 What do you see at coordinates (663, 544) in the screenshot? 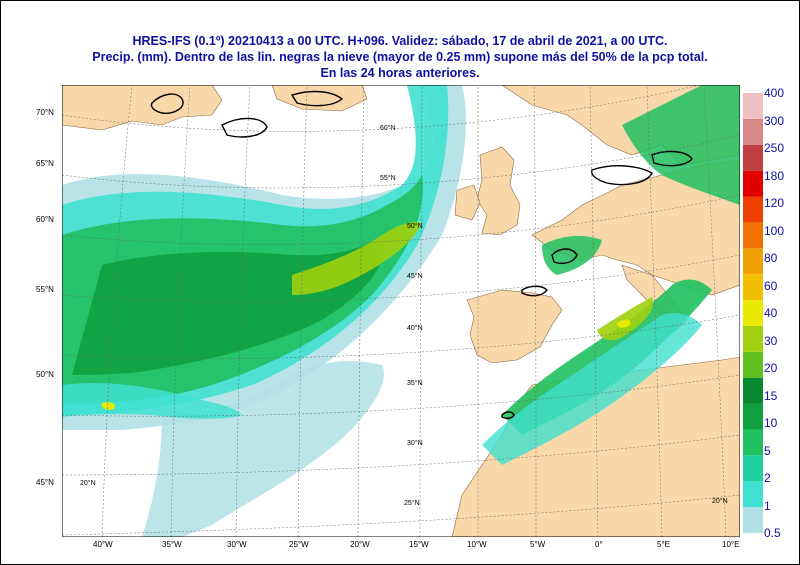
I see `lon-5e: 5°E` at bounding box center [663, 544].